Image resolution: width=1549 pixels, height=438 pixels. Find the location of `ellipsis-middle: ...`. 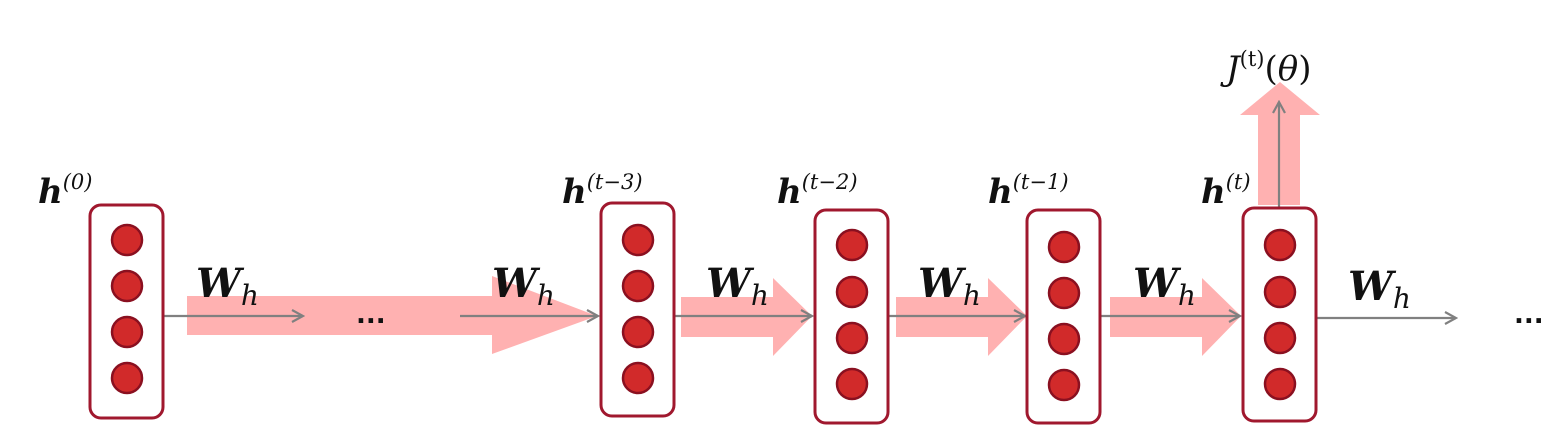

ellipsis-middle: ... is located at coordinates (371, 315).